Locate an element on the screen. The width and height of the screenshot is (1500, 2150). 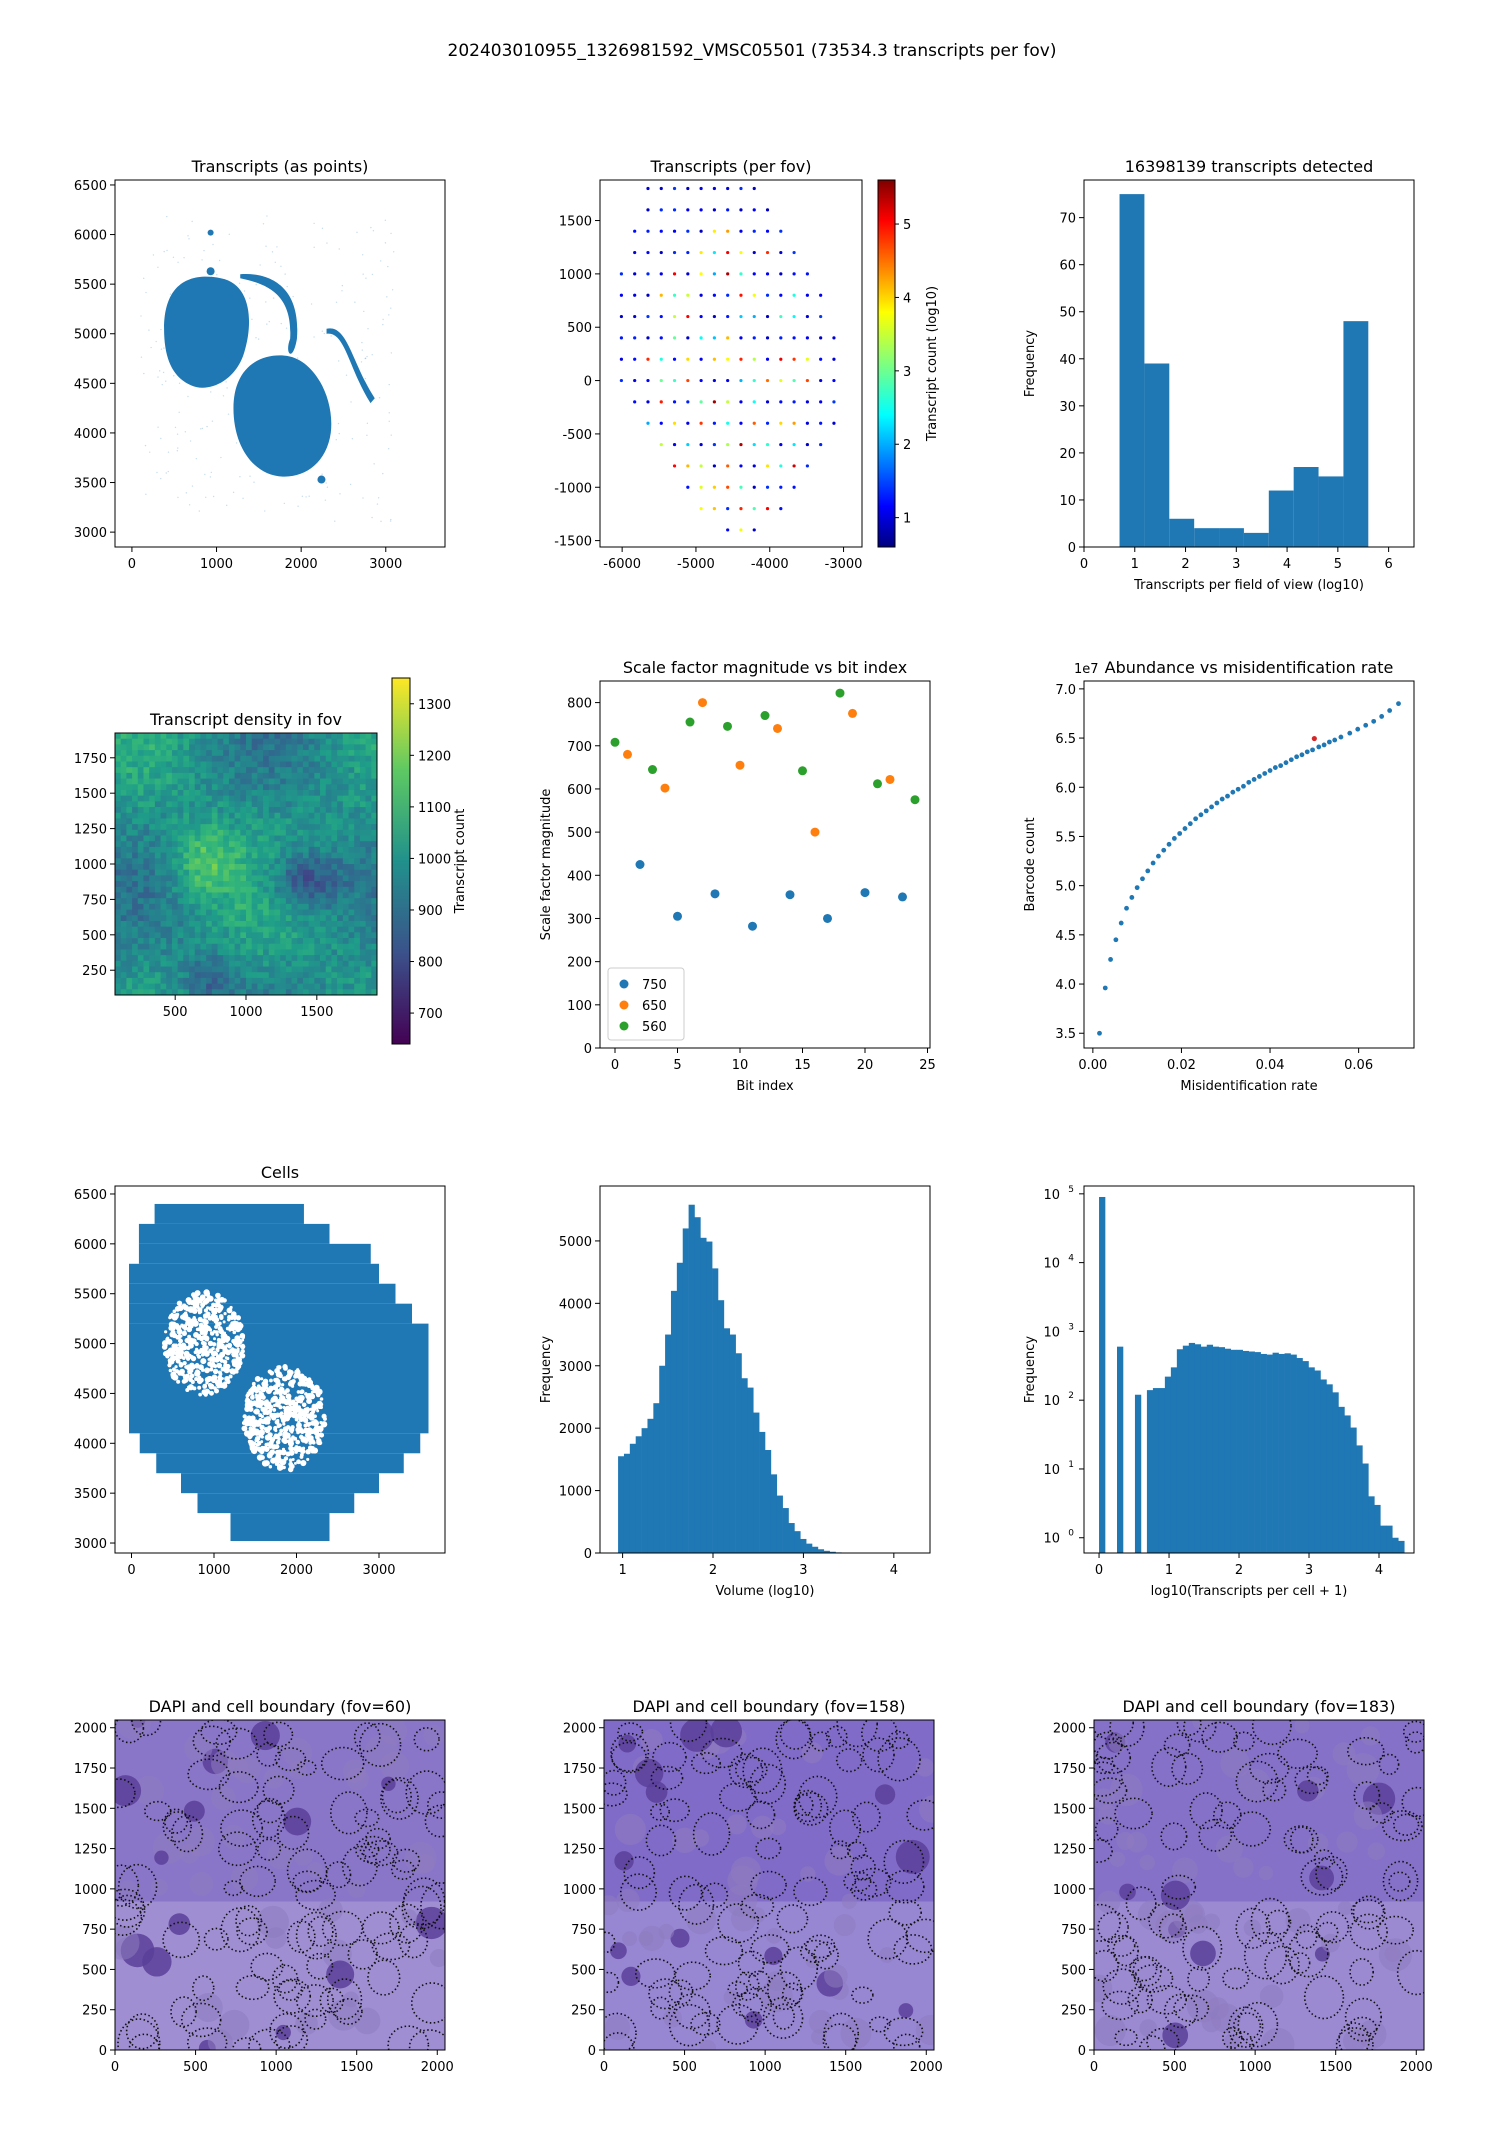
y-tick-label: 1750 is located at coordinates (1069, 1769).